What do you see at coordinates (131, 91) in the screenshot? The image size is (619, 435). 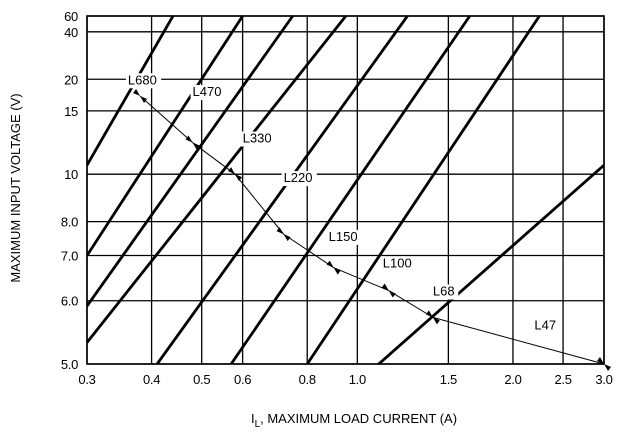 I see `series-line-l680` at bounding box center [131, 91].